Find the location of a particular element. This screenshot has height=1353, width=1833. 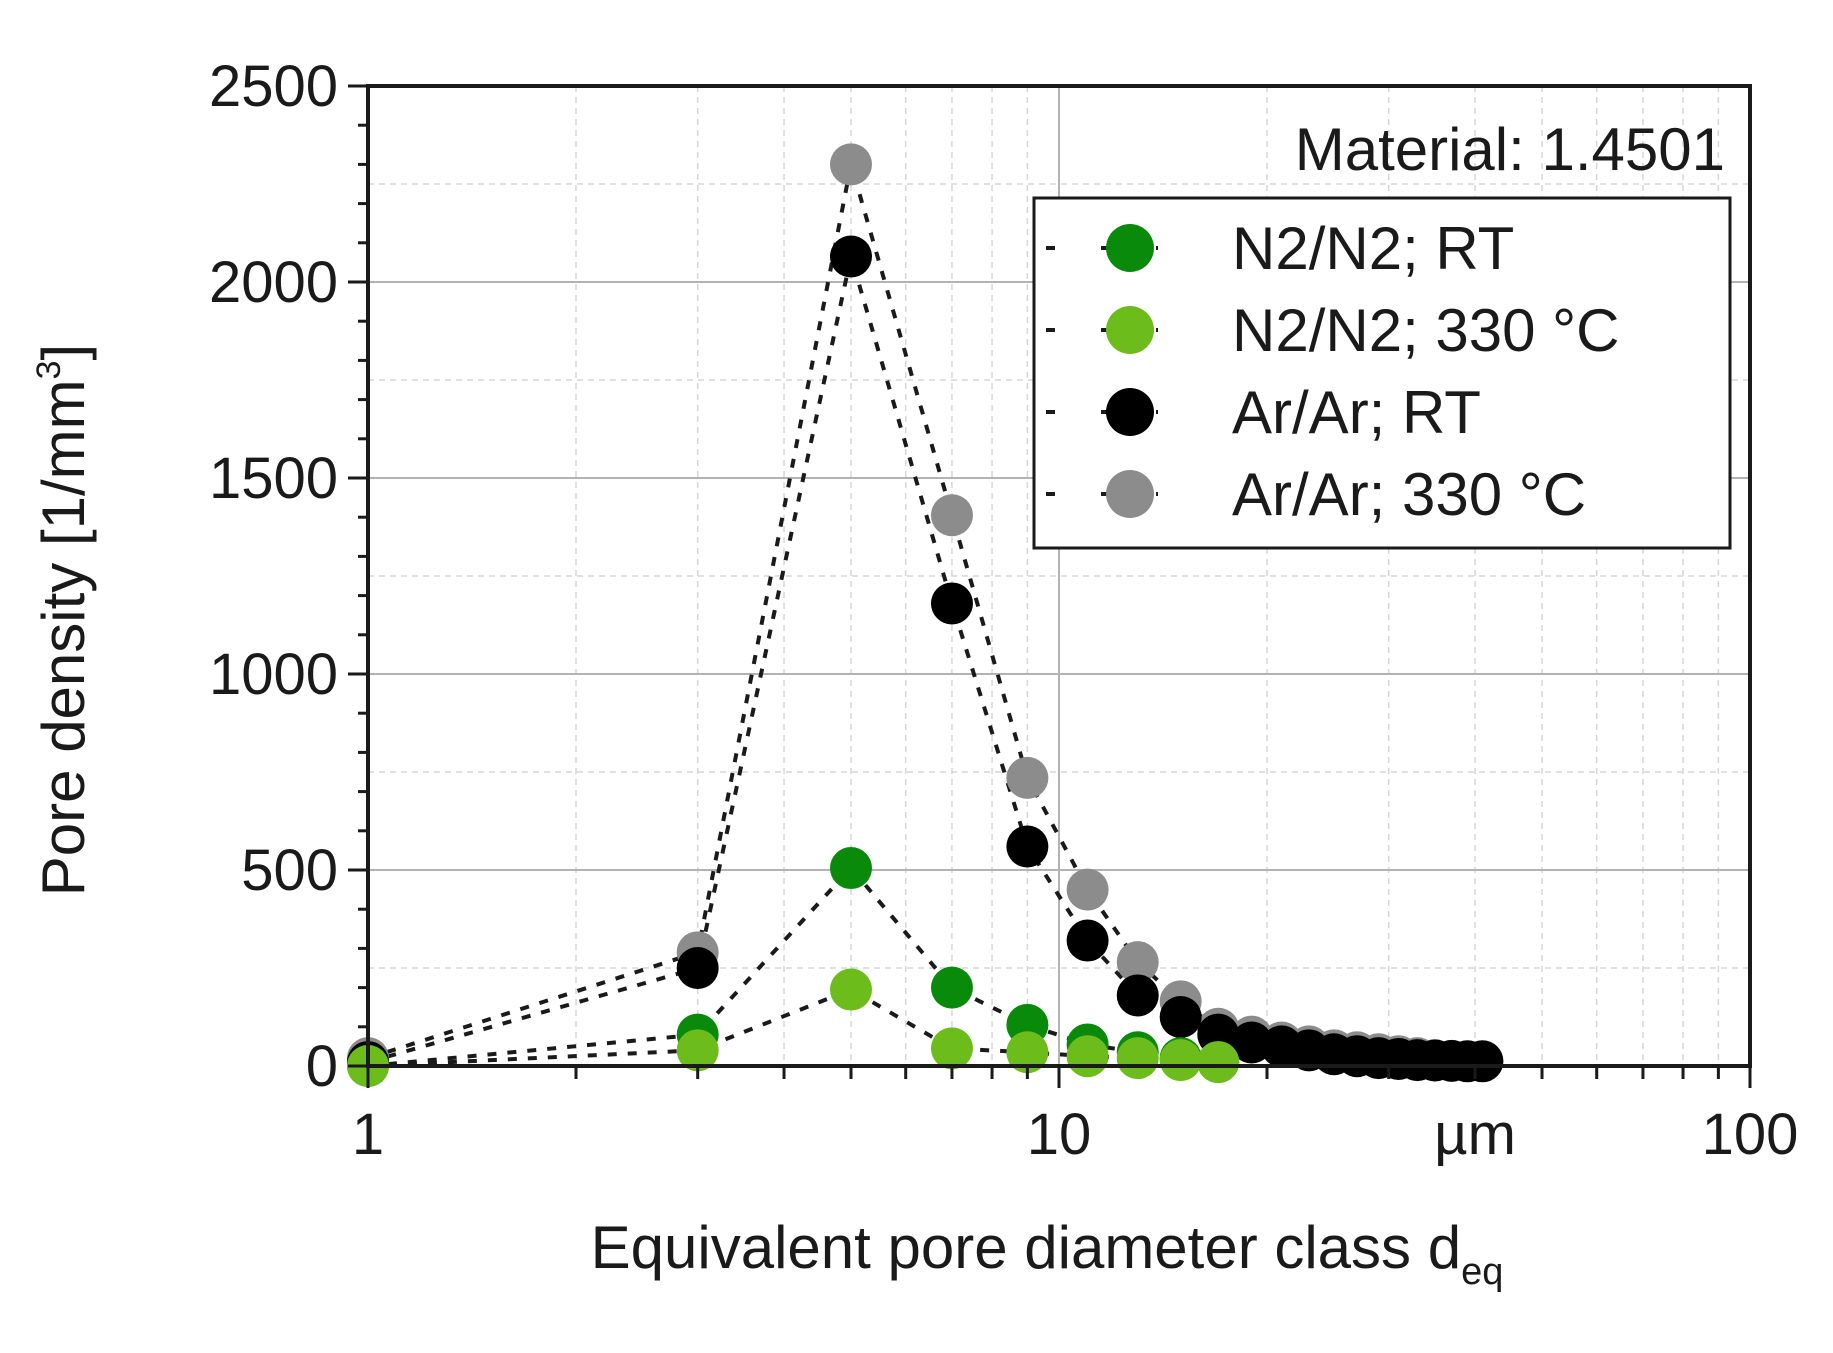

legend-label-3: Ar/Ar; 330 °C is located at coordinates (1409, 494).